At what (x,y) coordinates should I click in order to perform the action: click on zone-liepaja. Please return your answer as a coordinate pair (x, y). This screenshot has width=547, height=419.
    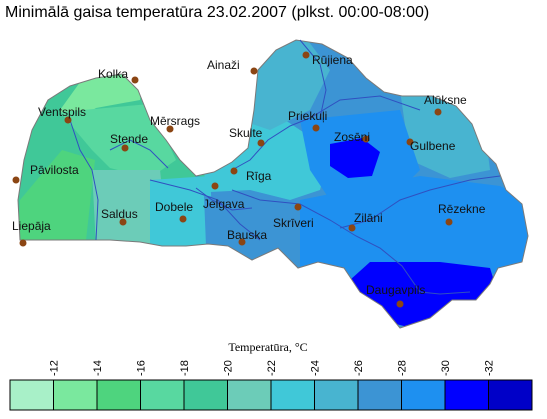
    Looking at the image, I should click on (56, 198).